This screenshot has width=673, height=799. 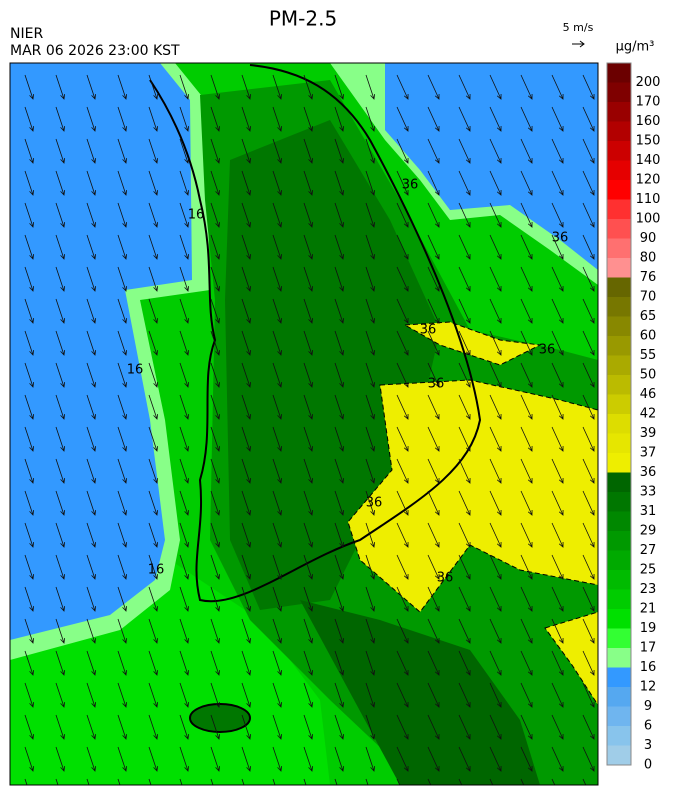 What do you see at coordinates (648, 355) in the screenshot?
I see `colorbar-label: 55` at bounding box center [648, 355].